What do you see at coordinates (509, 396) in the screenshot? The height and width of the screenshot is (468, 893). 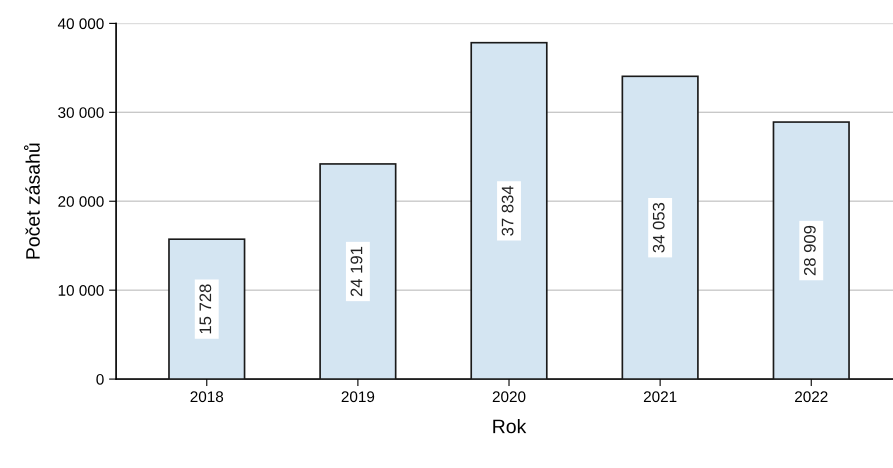 I see `x-tick-label: 2020` at bounding box center [509, 396].